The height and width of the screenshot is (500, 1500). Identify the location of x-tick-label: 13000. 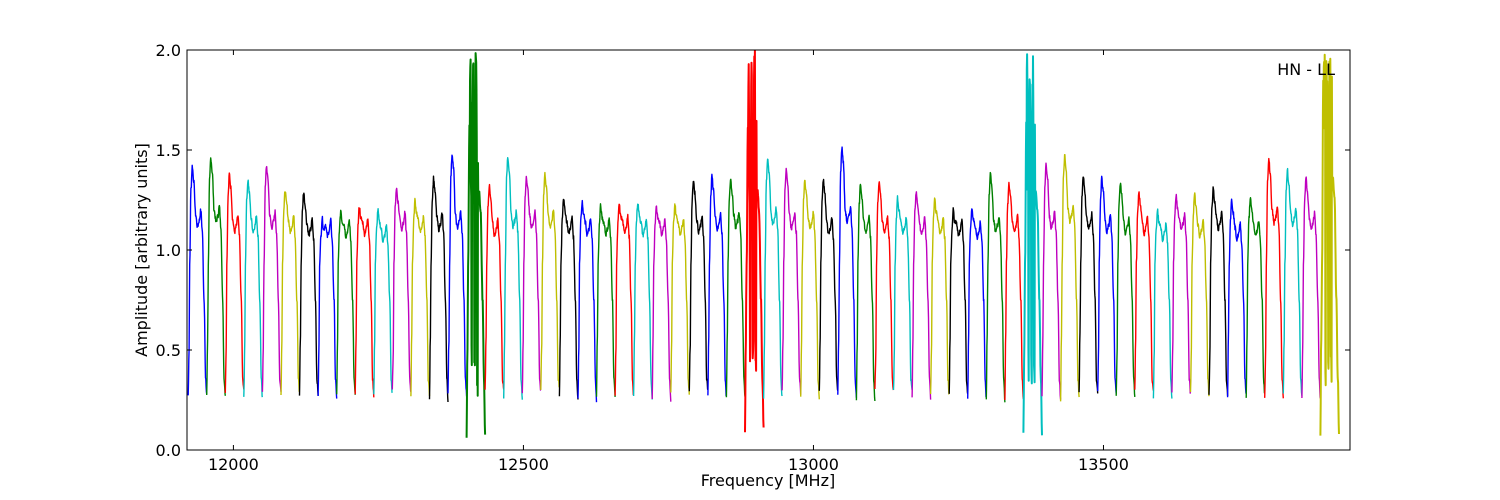
(813, 464).